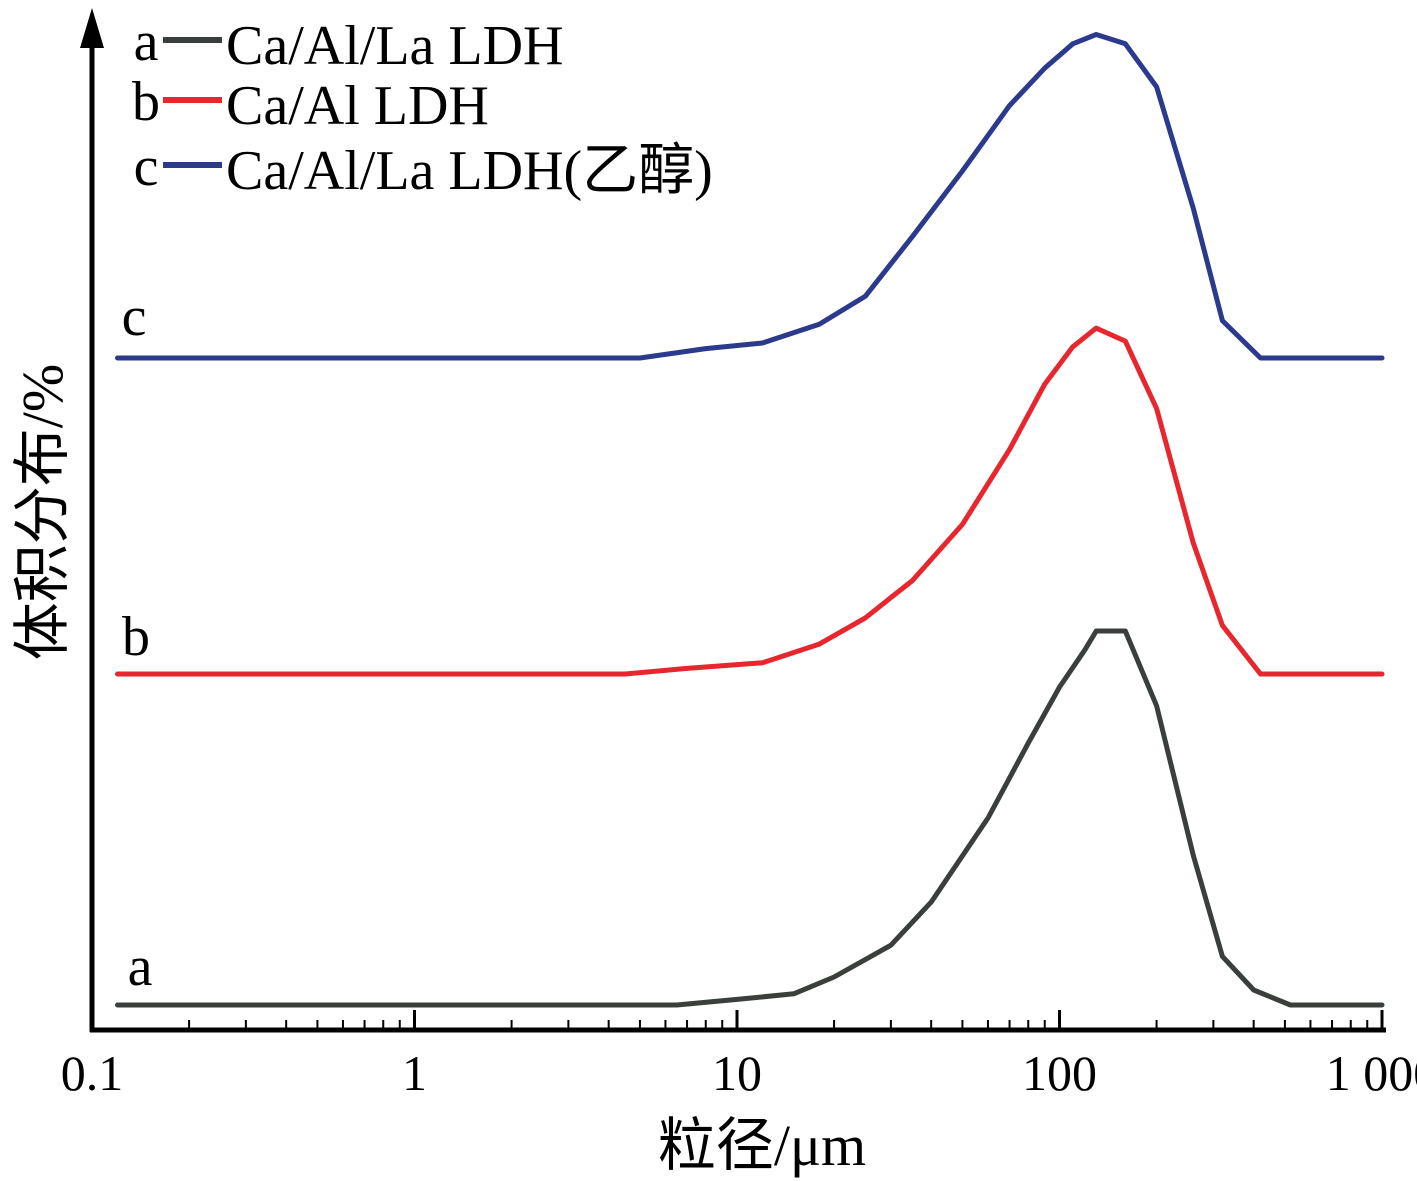  I want to click on x-tick-label: 1 000, so click(1371, 1073).